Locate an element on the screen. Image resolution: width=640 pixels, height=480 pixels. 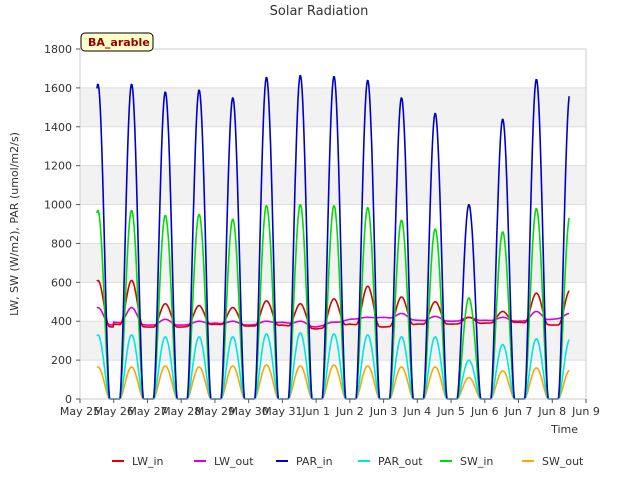
y-axis-label: LW, SW (W/m2), PAR (umol/m2/s) is located at coordinates (14, 224).